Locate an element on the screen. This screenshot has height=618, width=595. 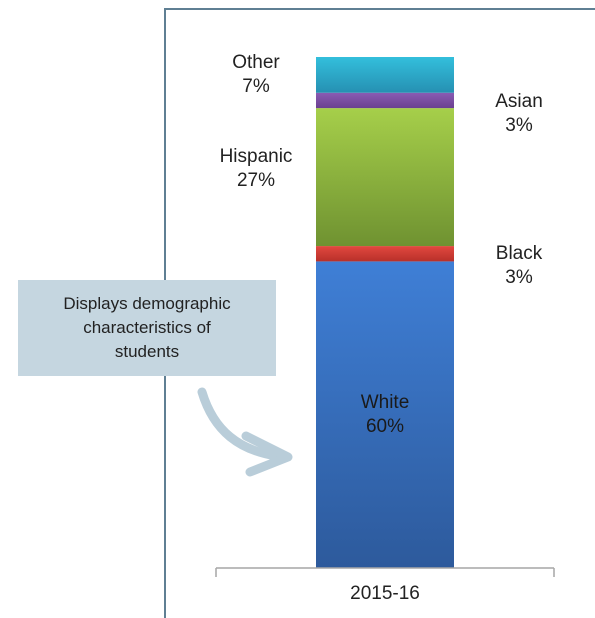
segment-label-asian: Asian 3% is located at coordinates (519, 114).